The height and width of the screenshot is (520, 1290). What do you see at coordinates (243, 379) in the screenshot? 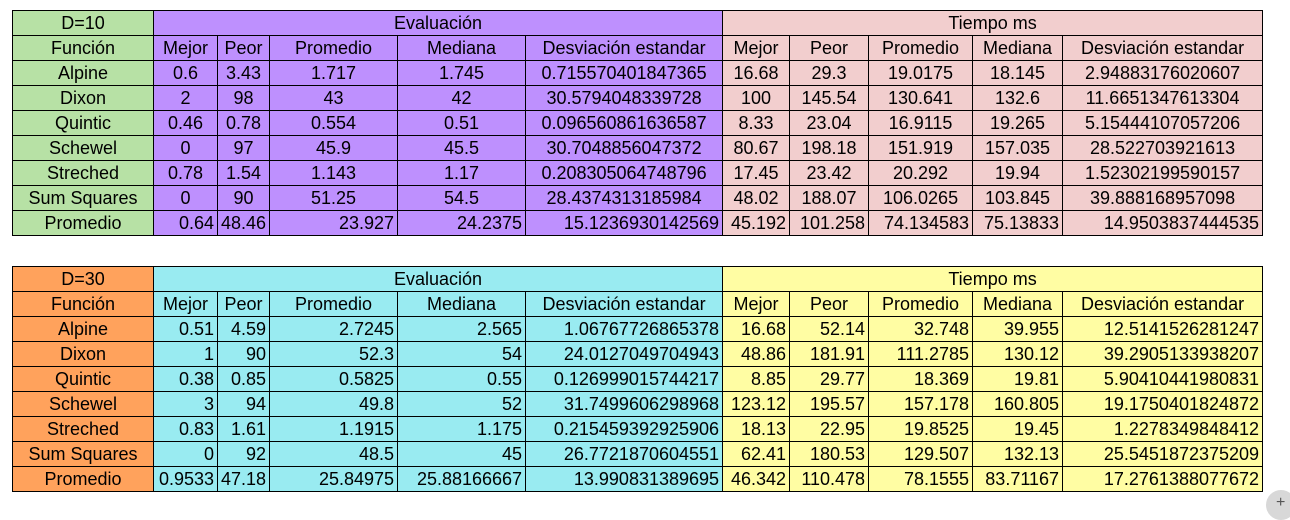
I see `table-cell: 0.85` at bounding box center [243, 379].